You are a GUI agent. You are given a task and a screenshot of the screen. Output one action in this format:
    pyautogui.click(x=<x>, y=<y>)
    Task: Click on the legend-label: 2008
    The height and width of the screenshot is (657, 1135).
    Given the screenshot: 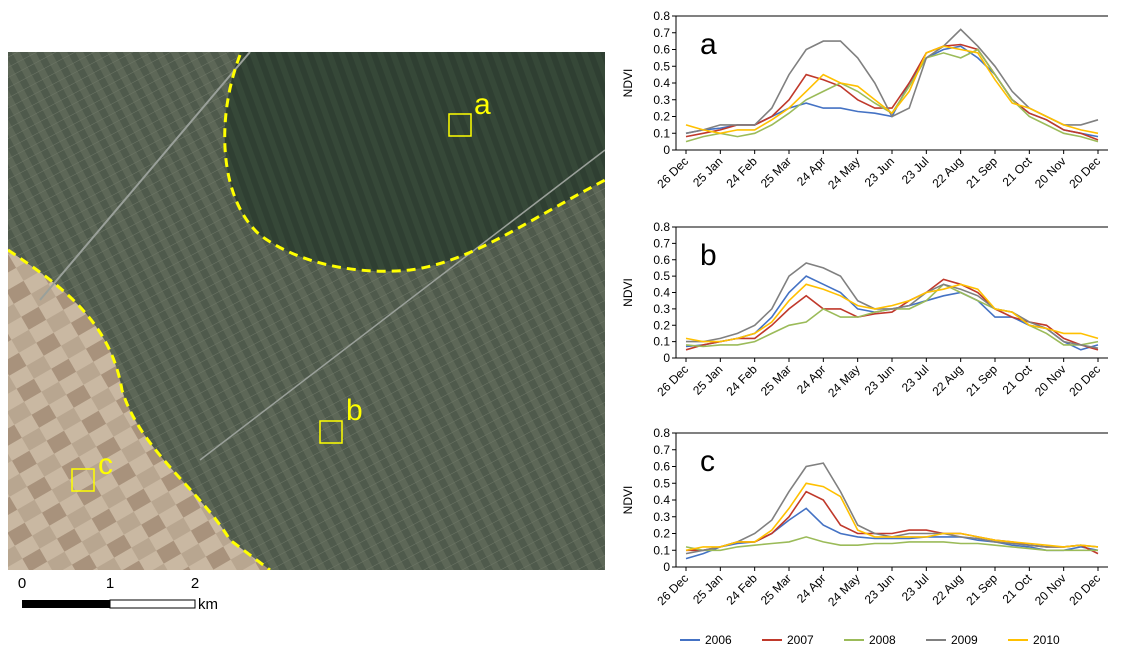 What is the action you would take?
    pyautogui.click(x=882, y=640)
    